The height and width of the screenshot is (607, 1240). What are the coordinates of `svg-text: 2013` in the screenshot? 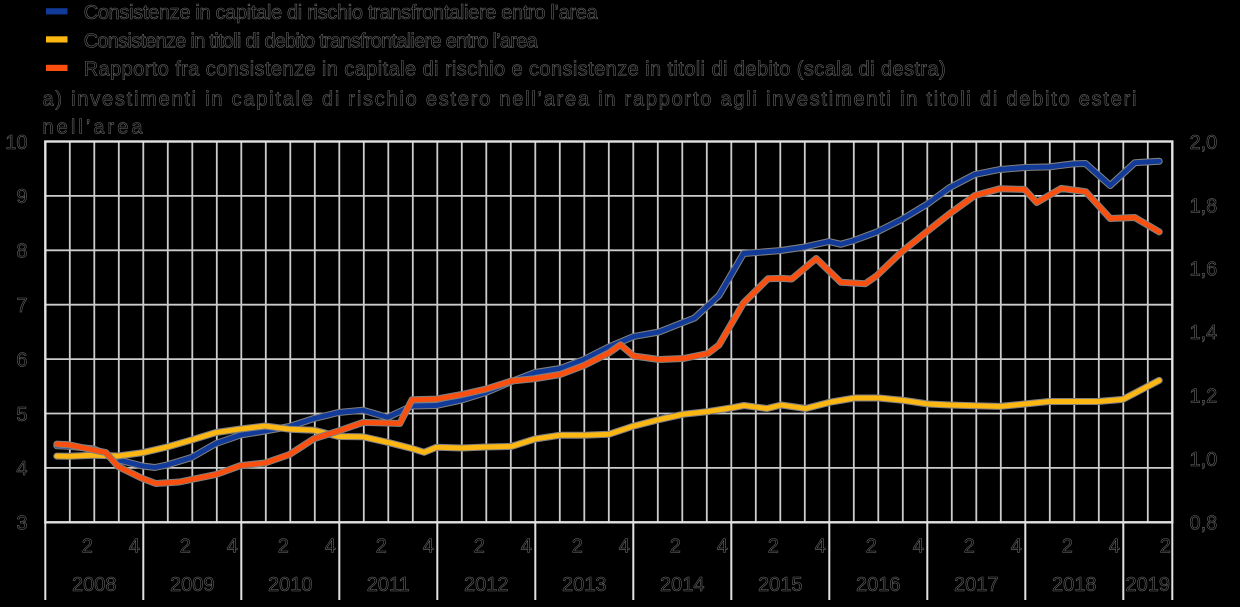 It's located at (584, 585).